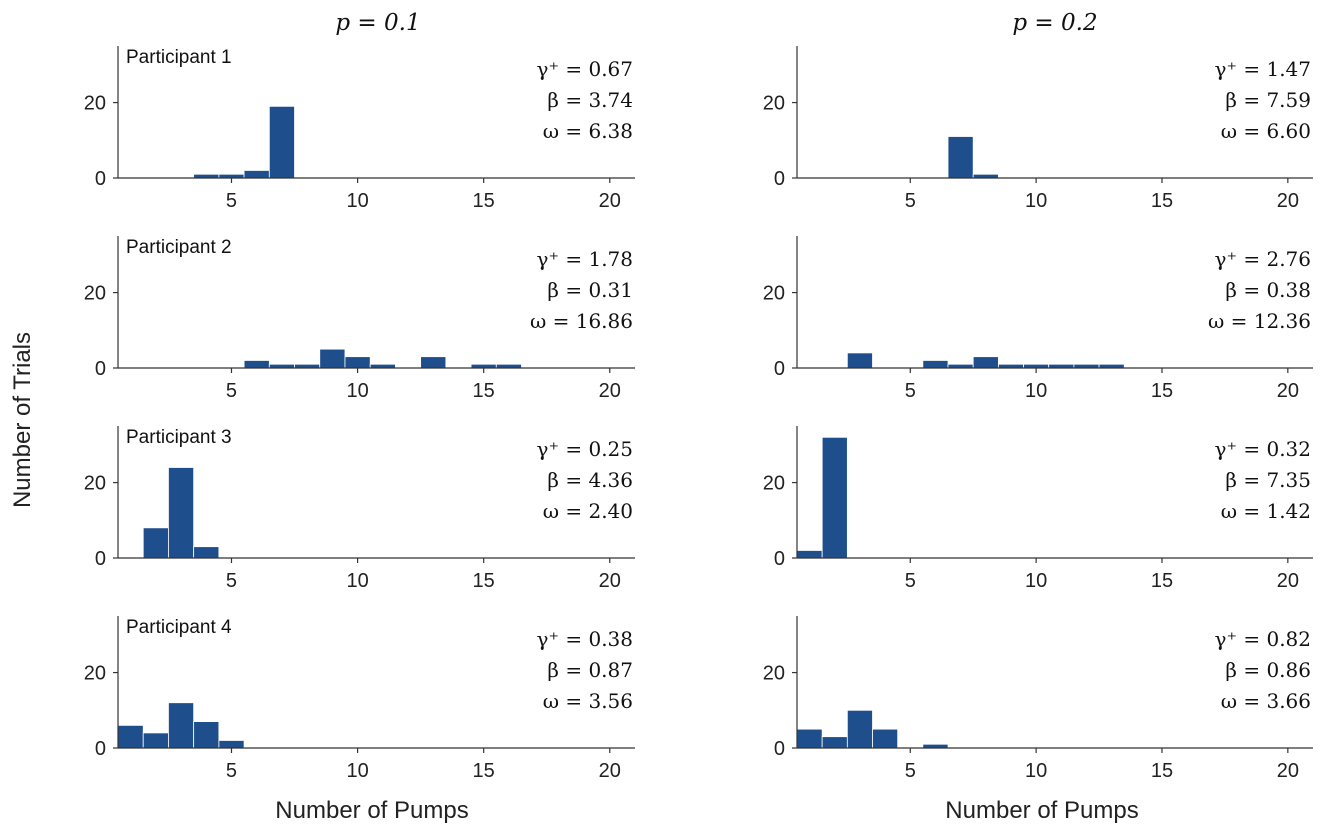 The width and height of the screenshot is (1328, 835). What do you see at coordinates (590, 670) in the screenshot?
I see `parameter-annotation: β = 0.87` at bounding box center [590, 670].